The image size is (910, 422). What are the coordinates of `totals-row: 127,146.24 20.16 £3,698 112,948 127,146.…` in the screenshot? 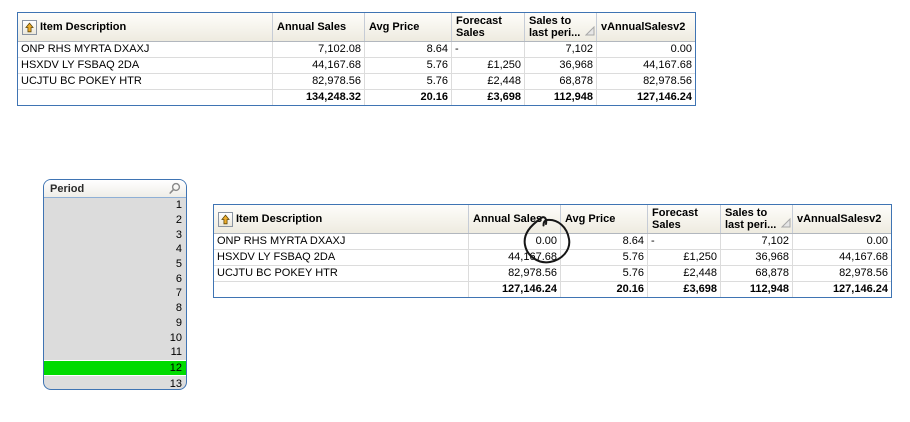 It's located at (552, 289).